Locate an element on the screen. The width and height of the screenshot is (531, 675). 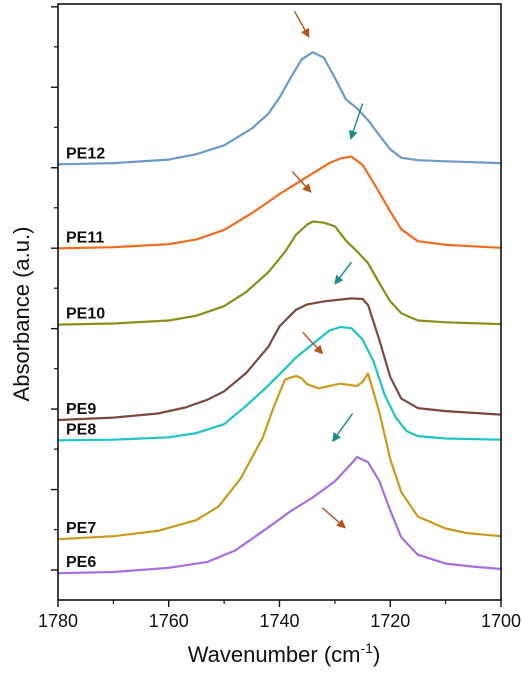
x-tick-label: 1700 is located at coordinates (501, 621).